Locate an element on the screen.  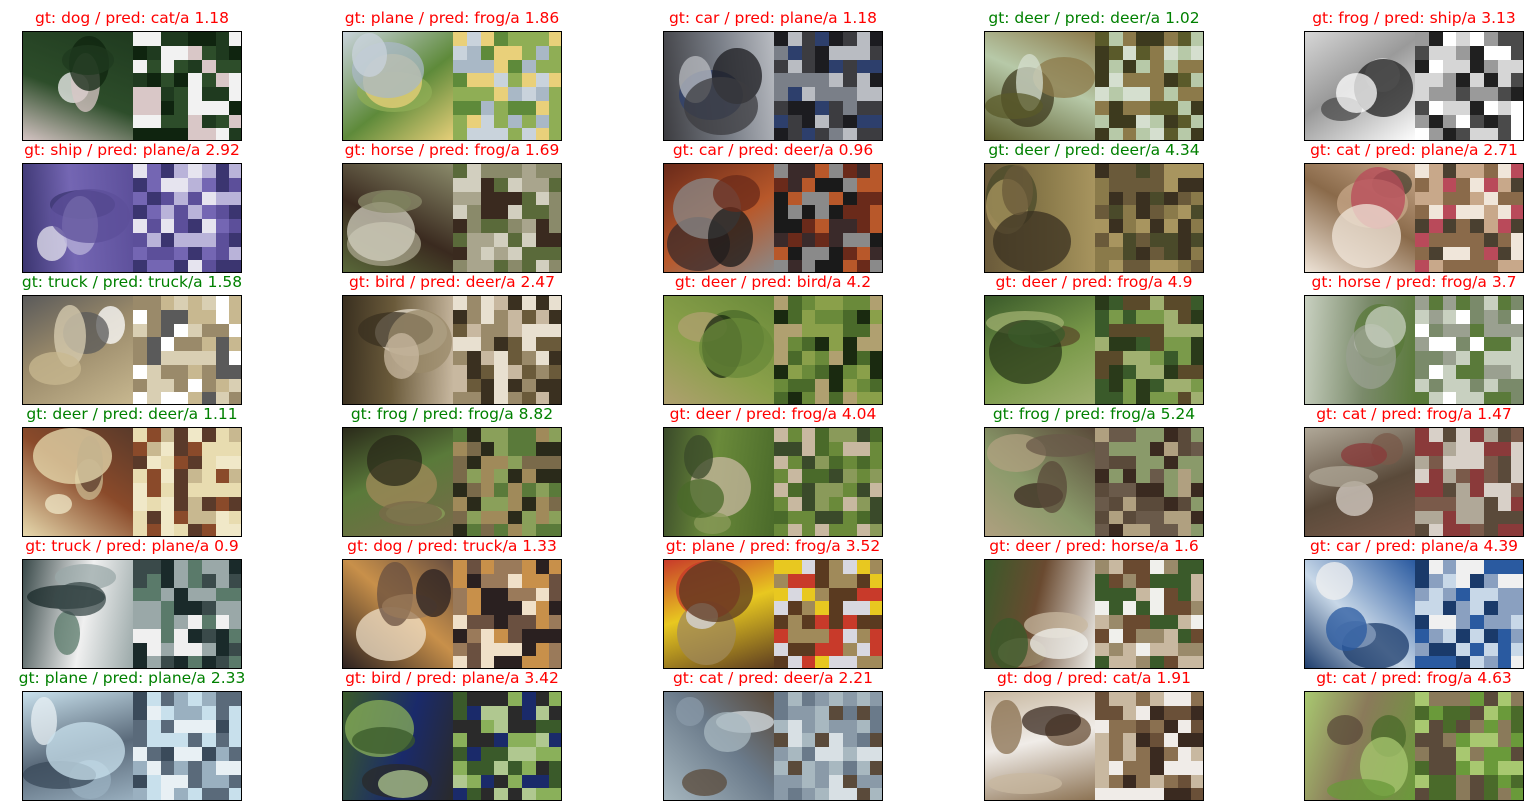
panel-caption: gt: horse / pred: frog/a 3.7 is located at coordinates (1414, 282).